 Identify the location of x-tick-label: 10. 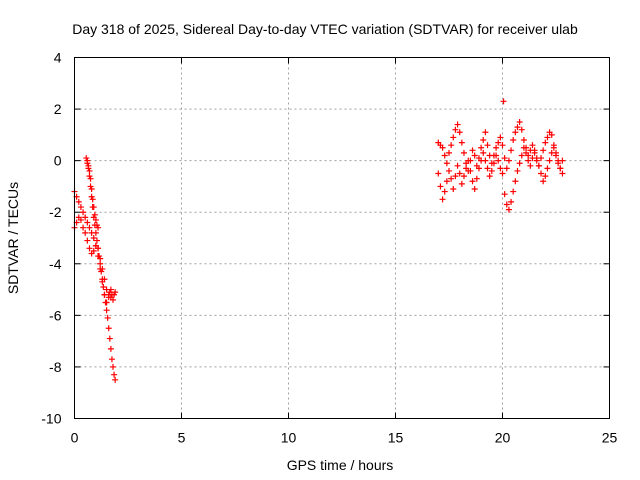
(289, 438).